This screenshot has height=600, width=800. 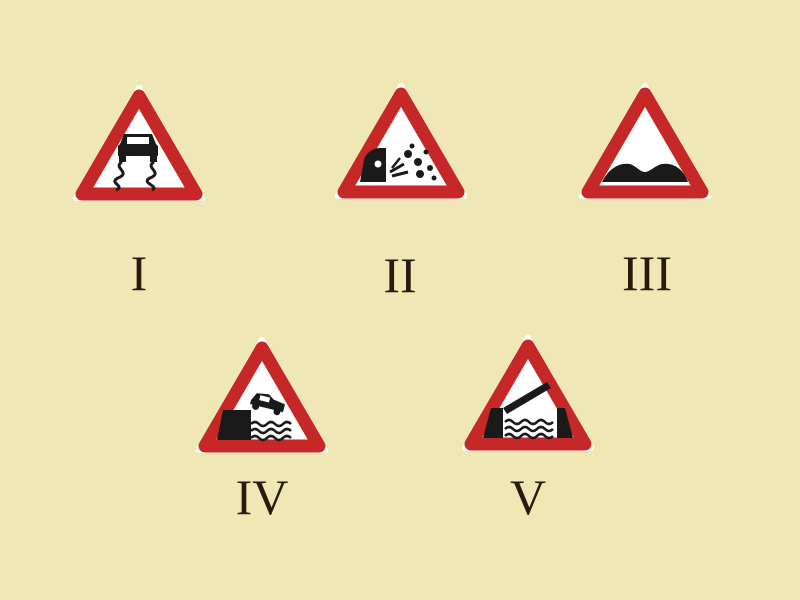 I want to click on loose-gravel-icon, so click(x=401, y=141).